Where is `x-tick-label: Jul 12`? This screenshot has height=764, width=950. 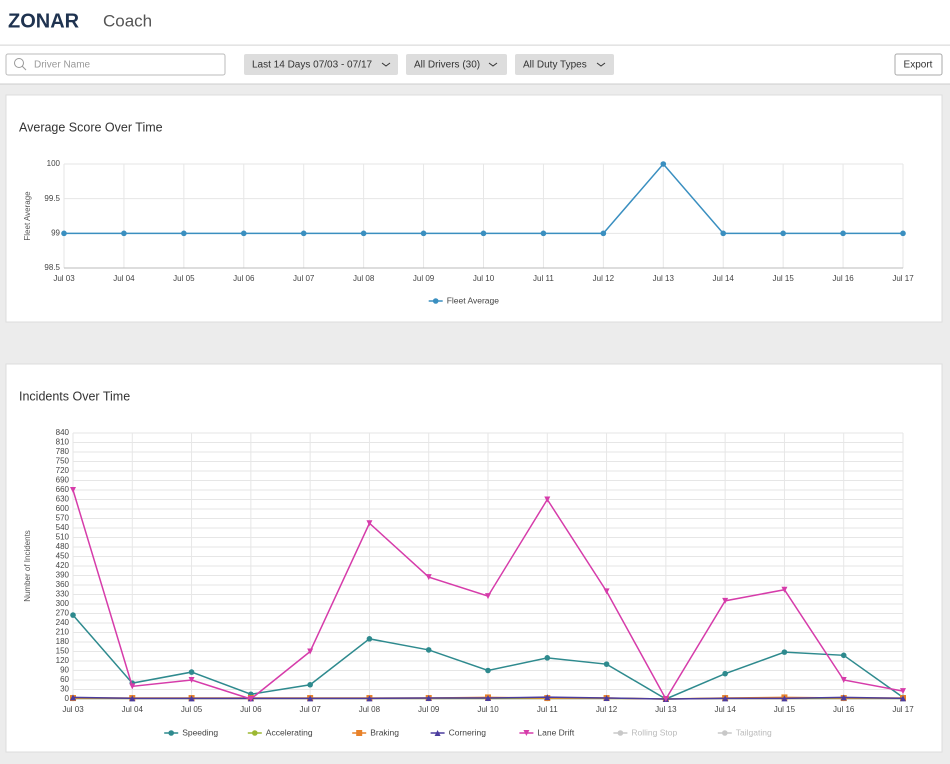 x-tick-label: Jul 12 is located at coordinates (607, 709).